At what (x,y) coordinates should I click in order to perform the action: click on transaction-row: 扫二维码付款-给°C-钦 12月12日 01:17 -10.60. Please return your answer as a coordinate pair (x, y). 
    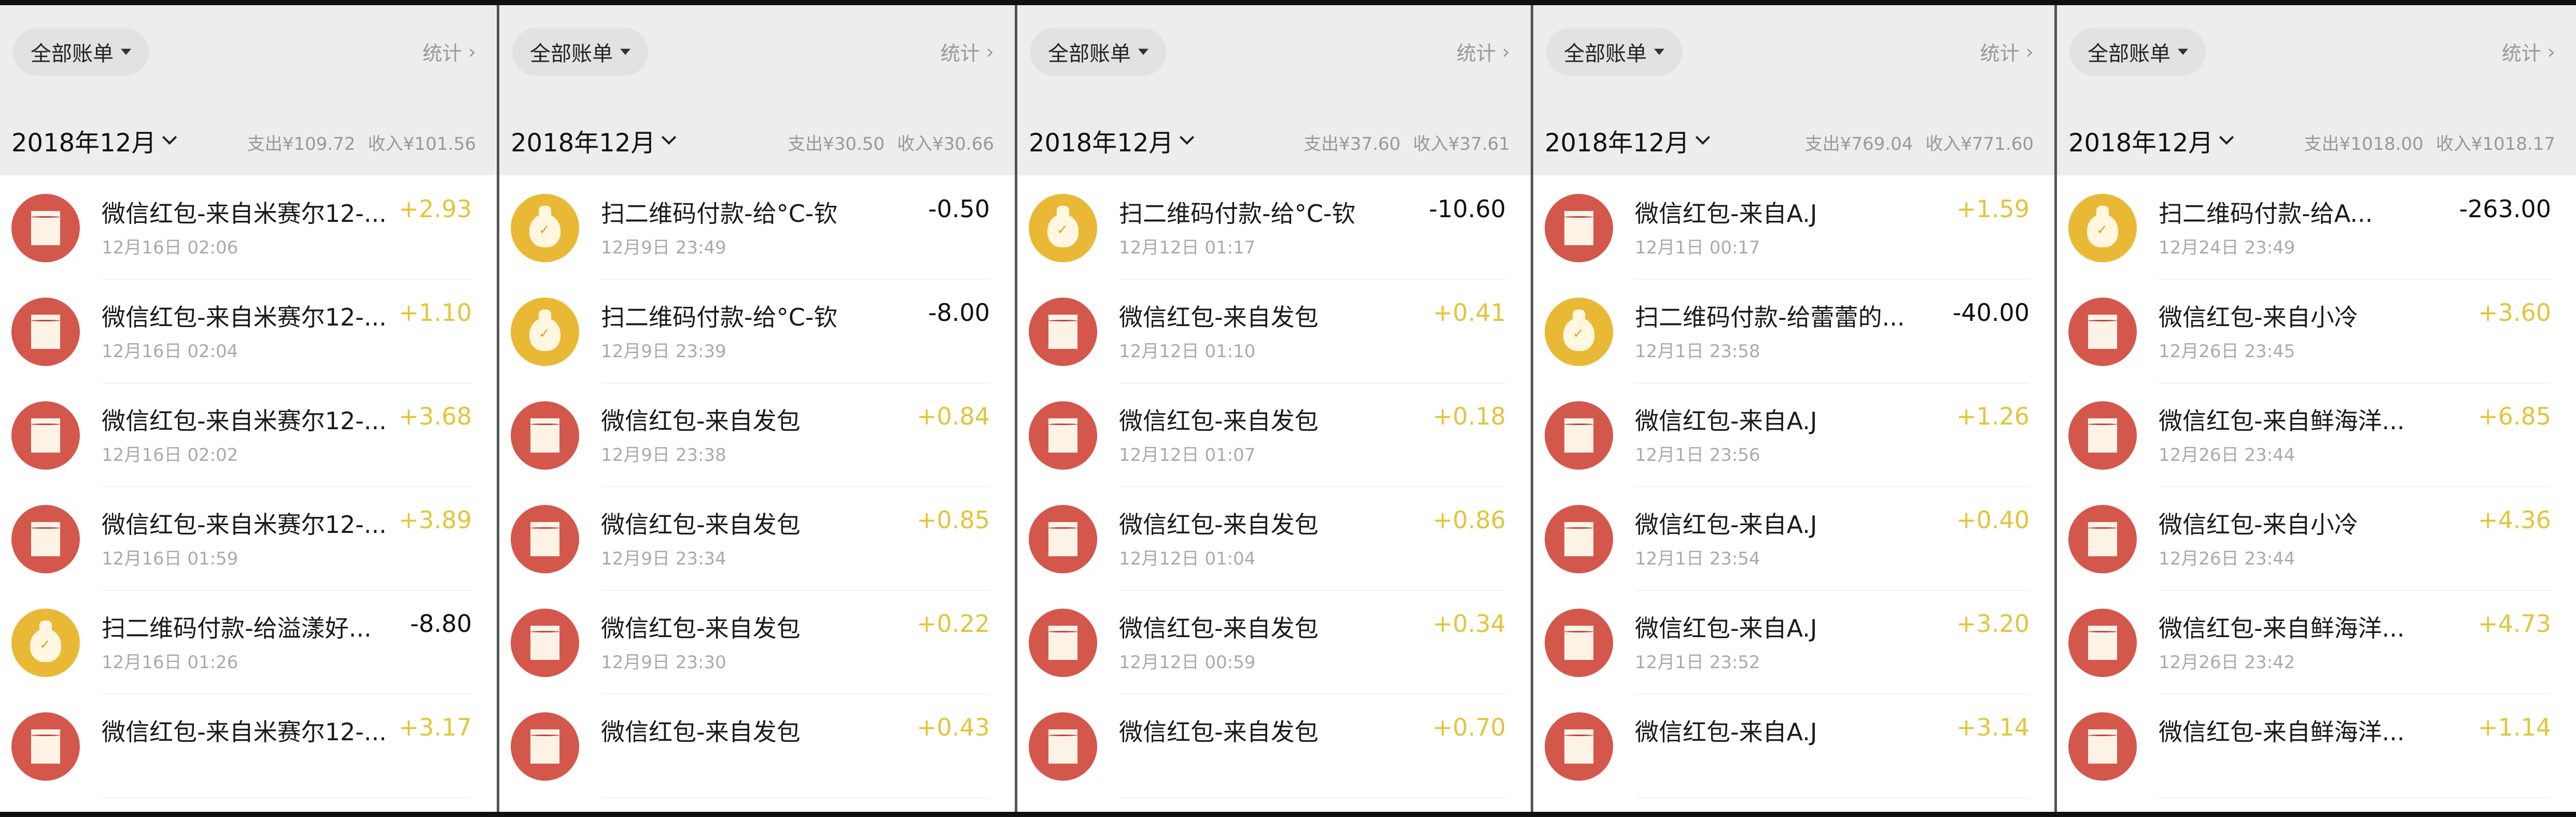
    Looking at the image, I should click on (1274, 228).